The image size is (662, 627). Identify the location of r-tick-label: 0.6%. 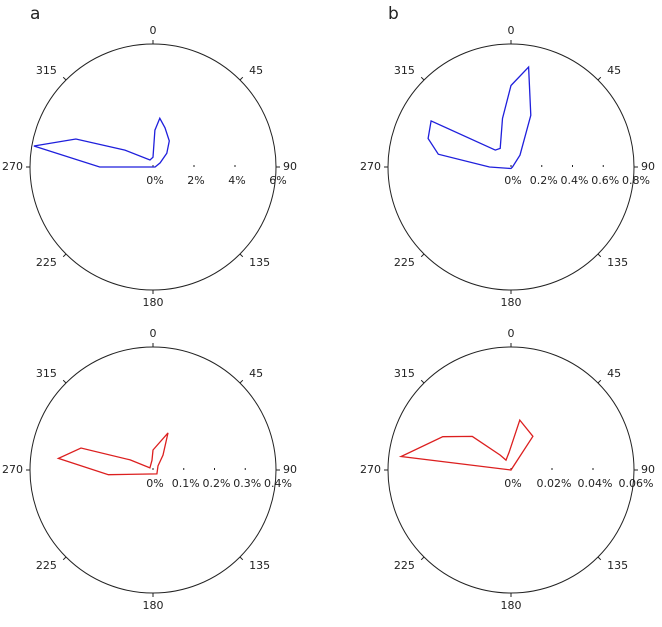
(605, 180).